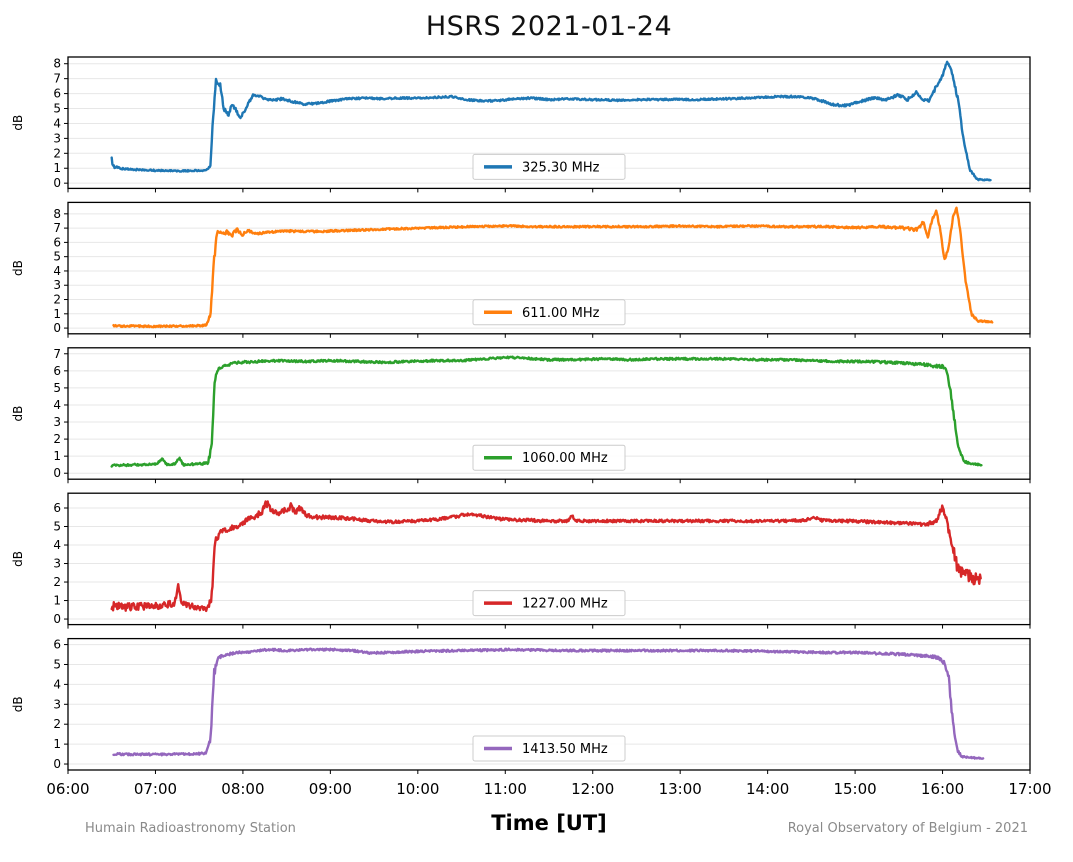 The width and height of the screenshot is (1073, 862). What do you see at coordinates (854, 789) in the screenshot?
I see `x-tick-label: 15:00` at bounding box center [854, 789].